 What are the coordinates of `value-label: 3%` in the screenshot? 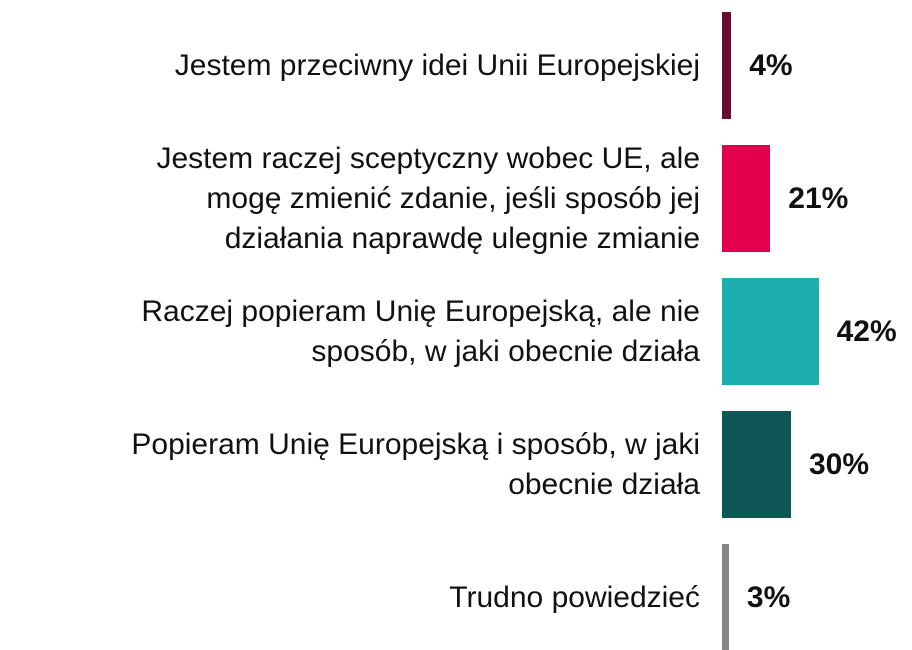 It's located at (768, 597).